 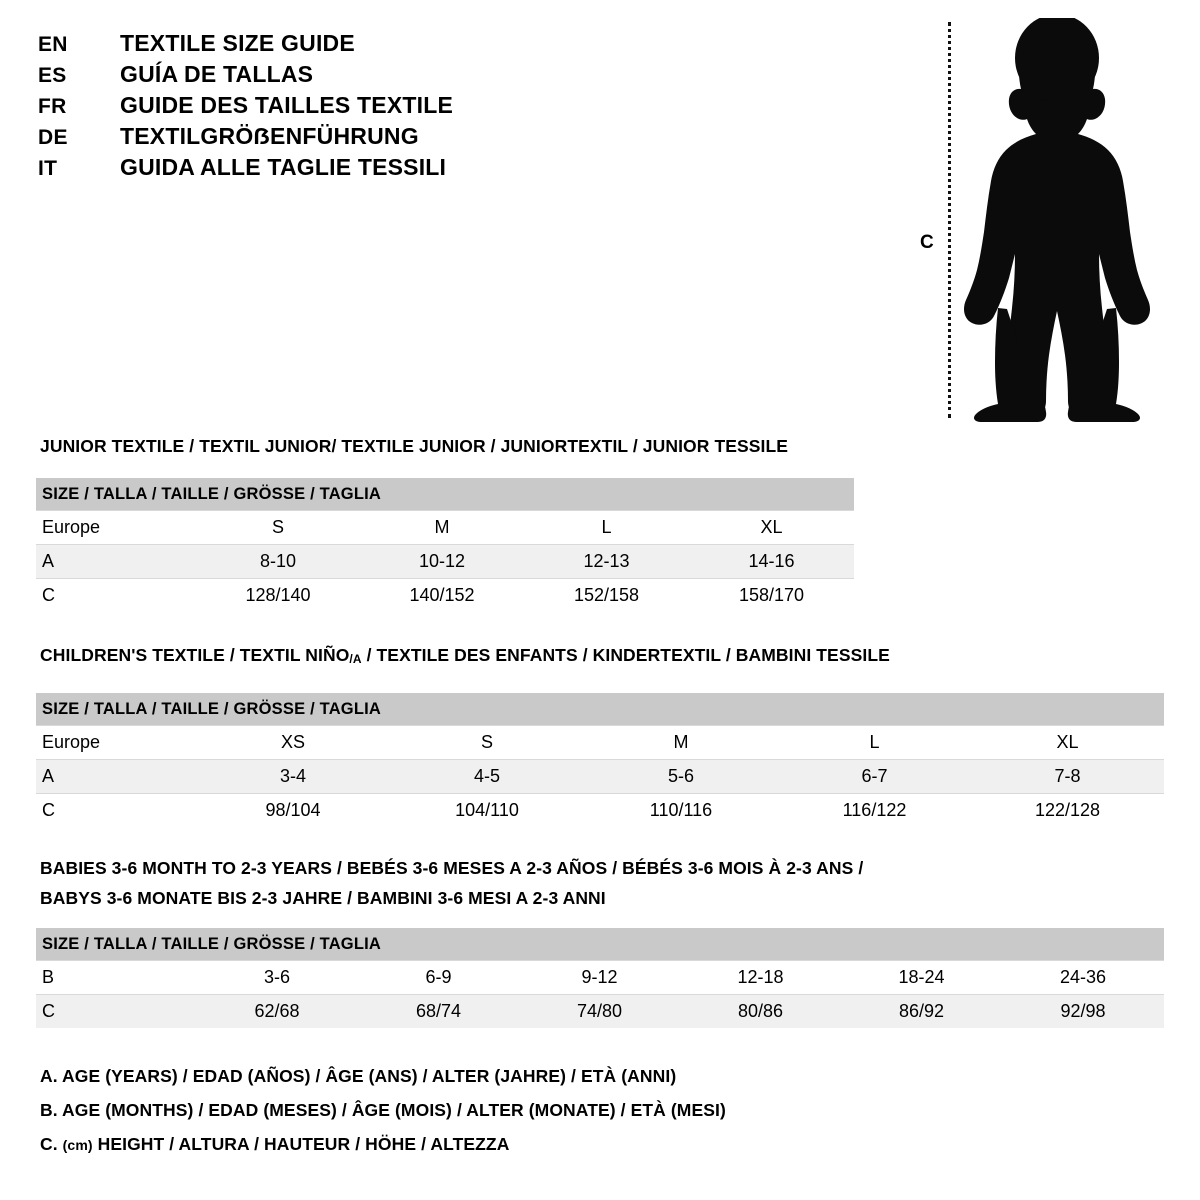 I want to click on language-row: FR GUIDE DES TAILLES TEXTILE, so click(x=348, y=107).